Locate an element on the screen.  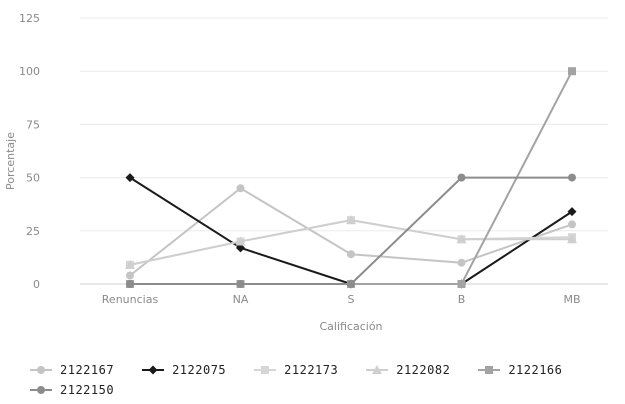
legend-item: 2122167 is located at coordinates (72, 370).